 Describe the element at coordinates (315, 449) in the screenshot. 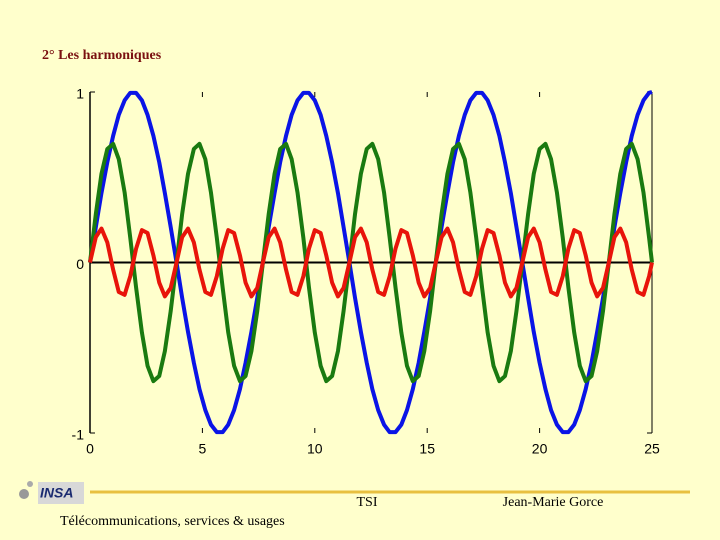

I see `x-tick-label: 10` at that location.